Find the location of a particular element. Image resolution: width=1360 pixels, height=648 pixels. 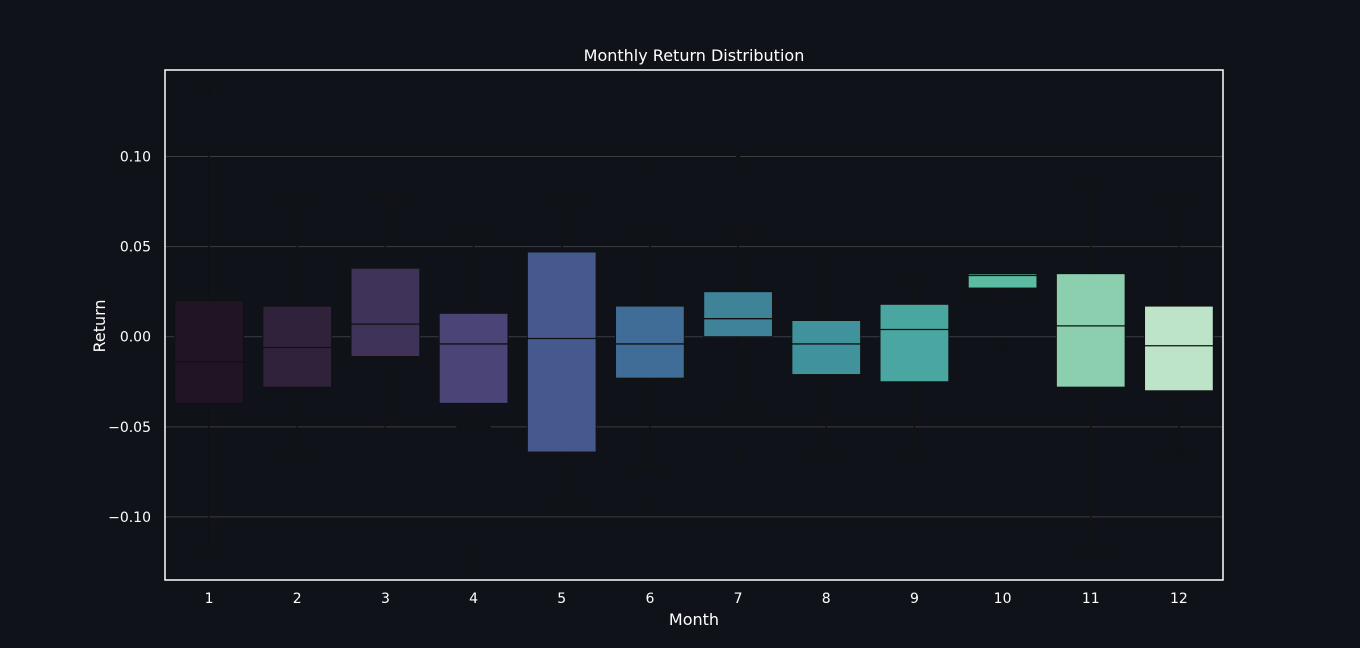

x-tick-label: 7 is located at coordinates (738, 599).